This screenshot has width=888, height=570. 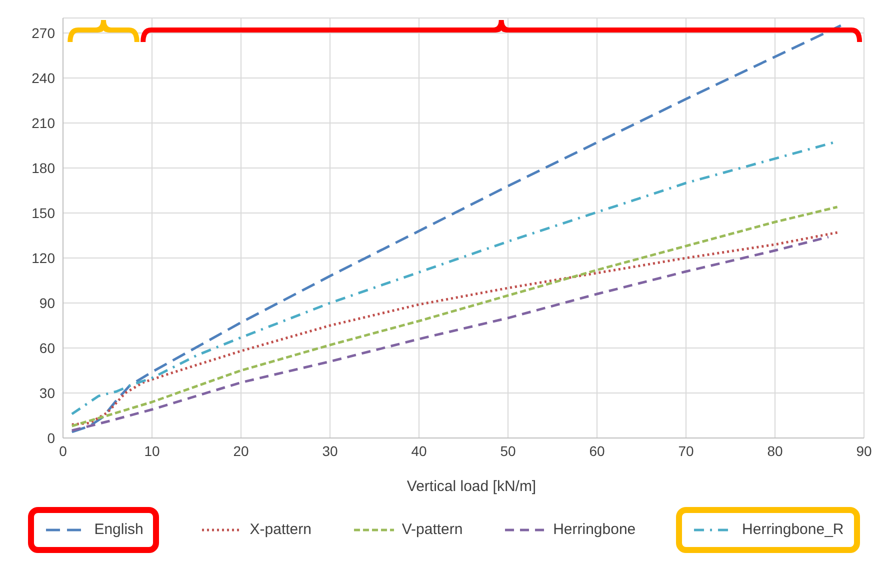 I want to click on x-tick-label: 30, so click(x=330, y=450).